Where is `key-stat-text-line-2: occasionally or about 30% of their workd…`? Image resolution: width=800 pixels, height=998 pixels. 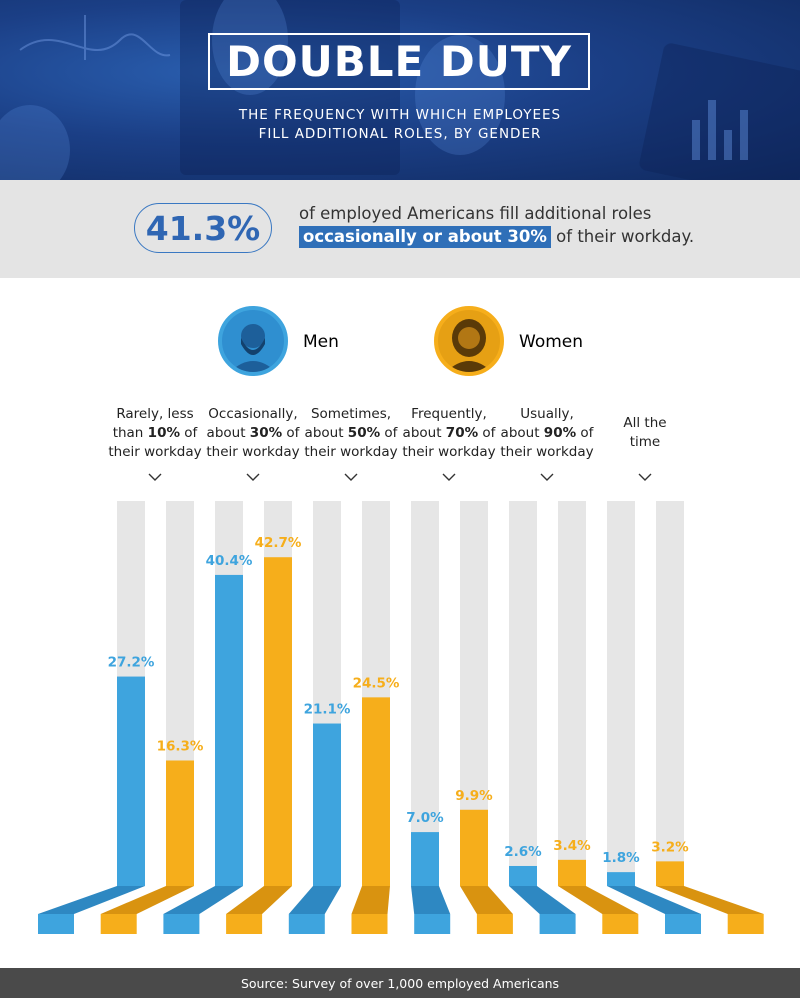
key-stat-text-line-2: occasionally or about 30% of their workd… is located at coordinates (497, 237).